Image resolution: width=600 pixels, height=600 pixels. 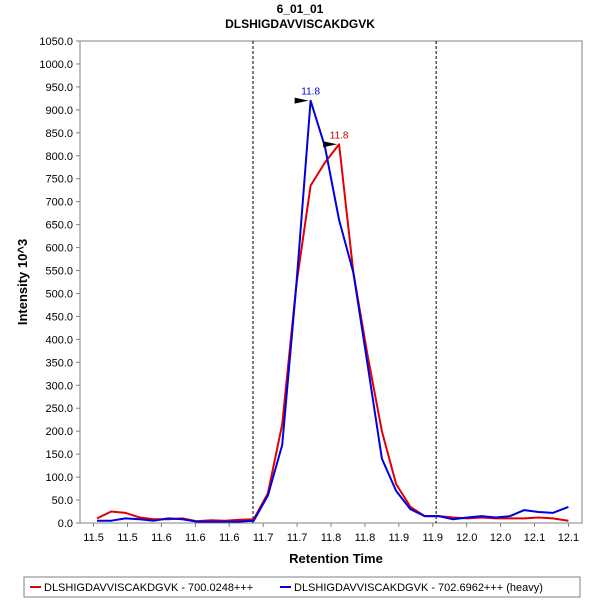 I want to click on y-tick-label: 1000.0, so click(x=56, y=65).